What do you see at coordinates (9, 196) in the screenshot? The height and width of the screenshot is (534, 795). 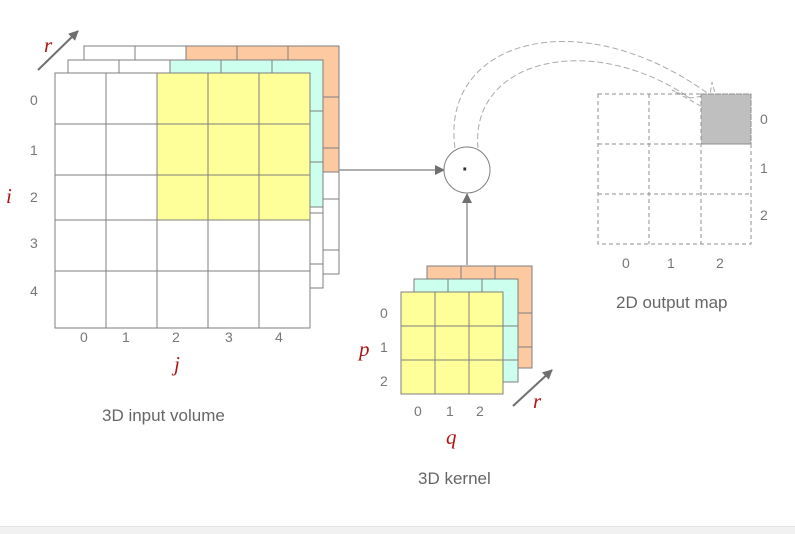 I see `input-row-variable: i` at bounding box center [9, 196].